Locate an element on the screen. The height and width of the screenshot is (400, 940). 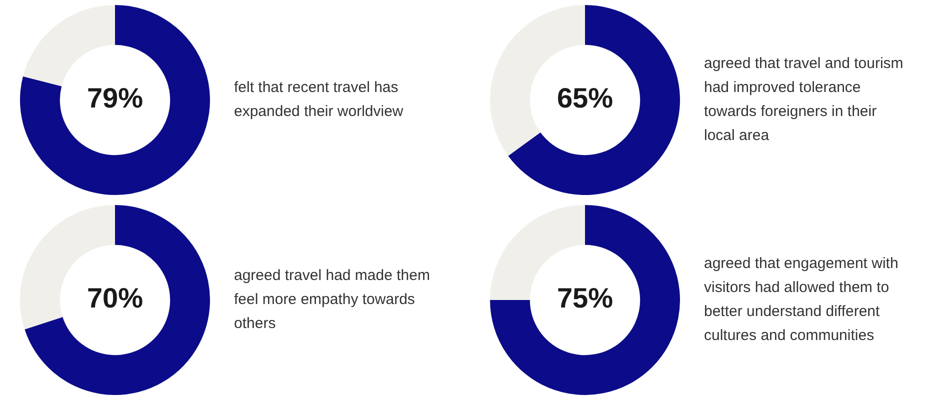
text: felt that recent travel has expanded their worldview is located at coordinates (319, 100).